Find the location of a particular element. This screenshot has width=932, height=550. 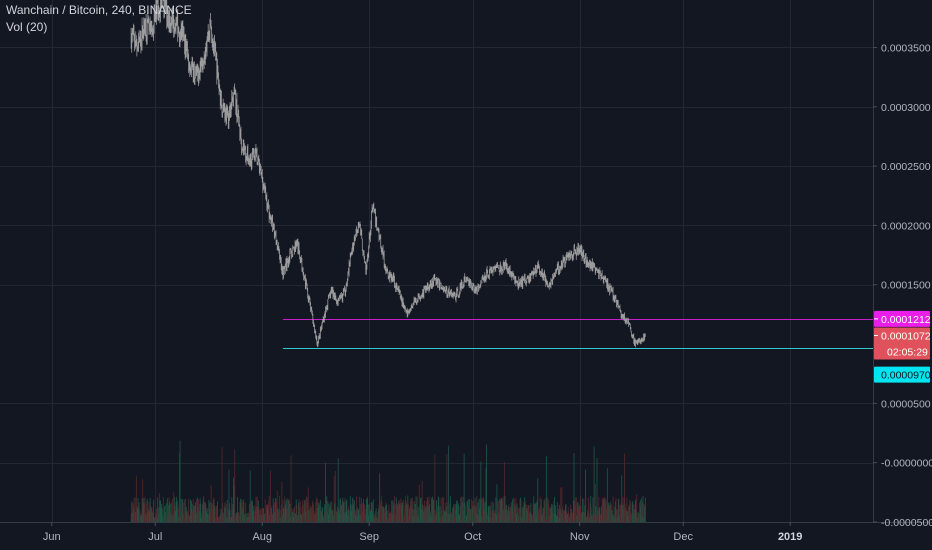

last-price-tag-box is located at coordinates (902, 343).